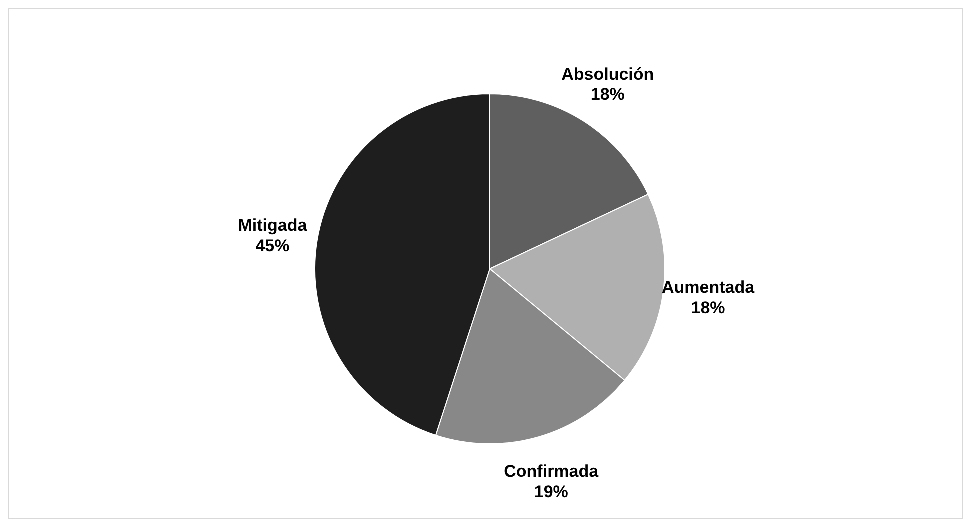  What do you see at coordinates (551, 492) in the screenshot?
I see `data-label: 19%` at bounding box center [551, 492].